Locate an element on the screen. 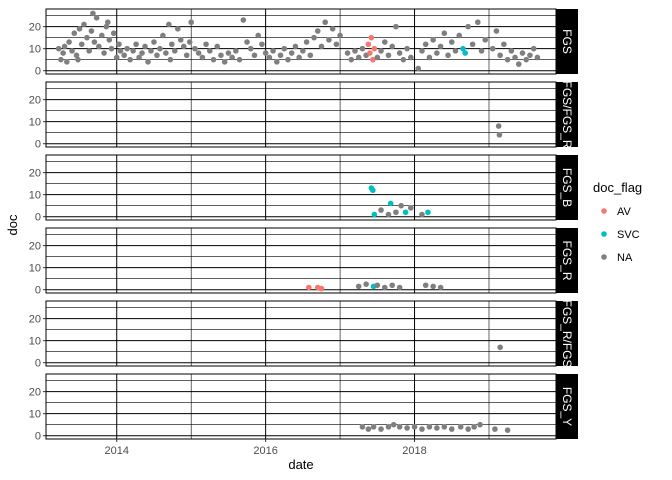 Image resolution: width=672 pixels, height=480 pixels. y-tick-label: 20 is located at coordinates (35, 320).